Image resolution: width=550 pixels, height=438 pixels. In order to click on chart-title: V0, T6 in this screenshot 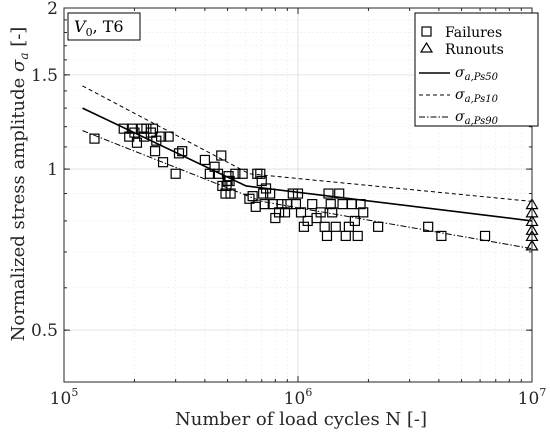, I will do `click(99, 28)`.